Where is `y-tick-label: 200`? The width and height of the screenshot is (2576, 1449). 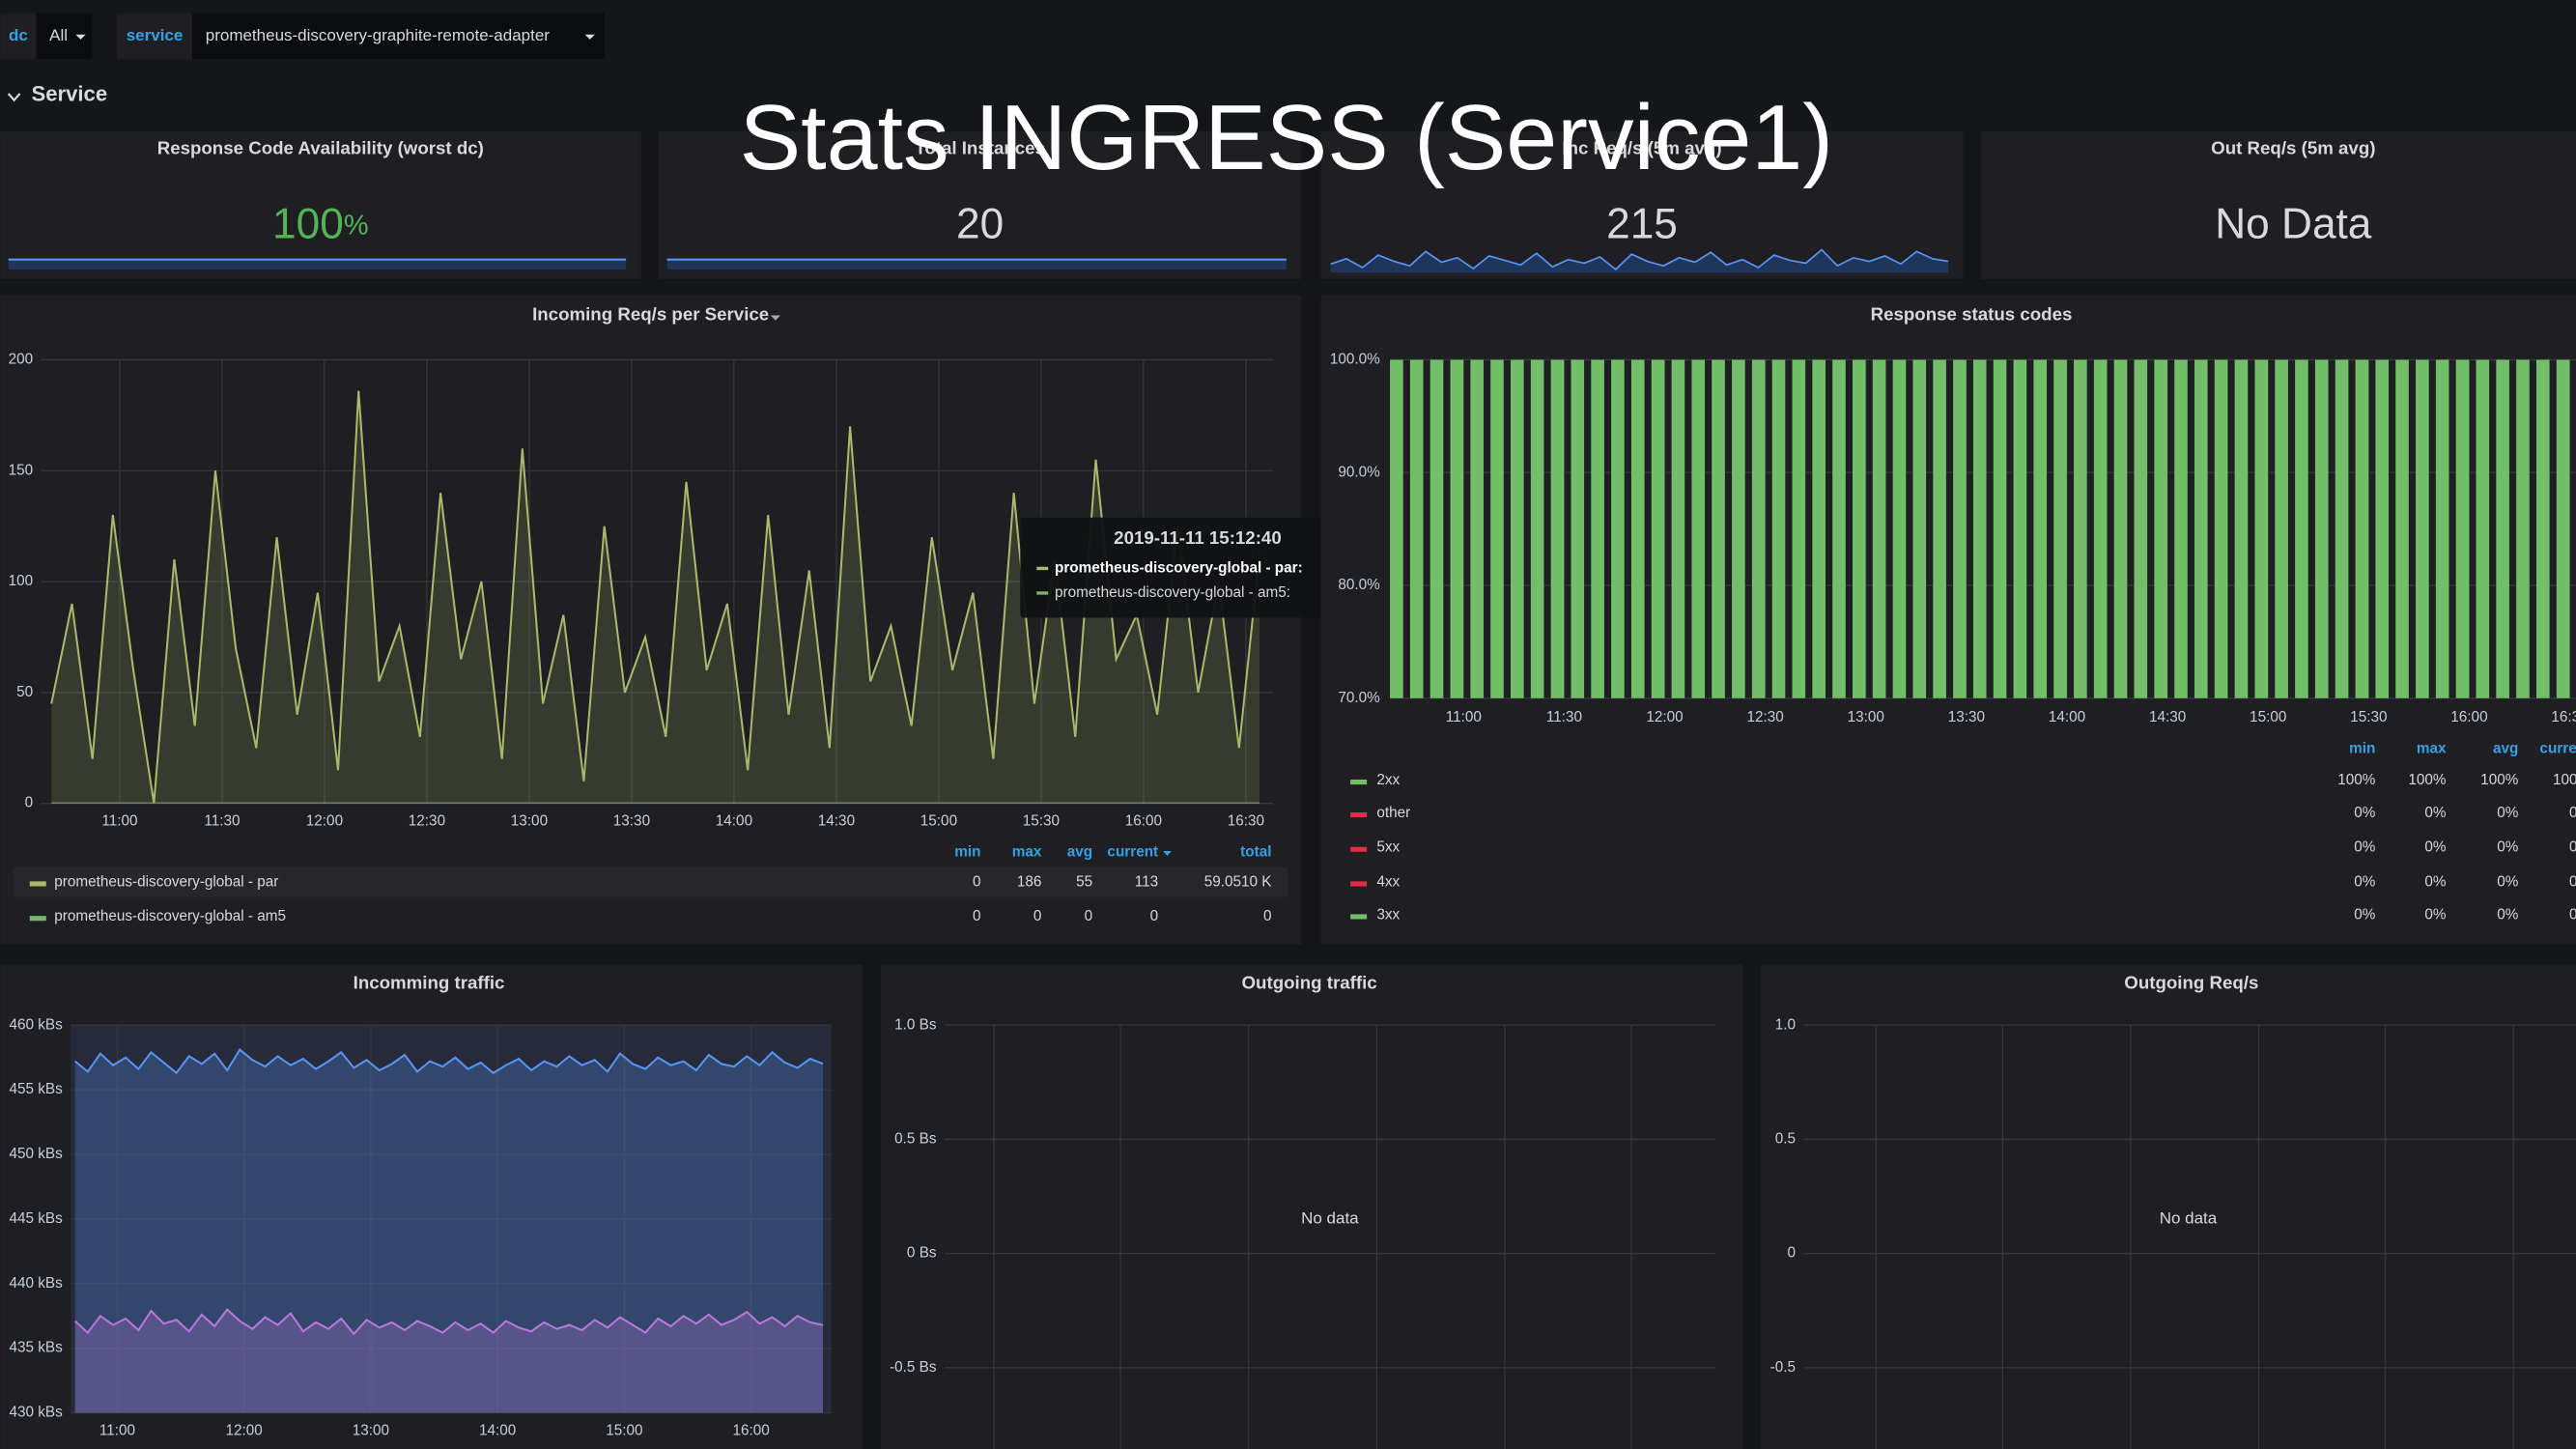 y-tick-label: 200 is located at coordinates (21, 359).